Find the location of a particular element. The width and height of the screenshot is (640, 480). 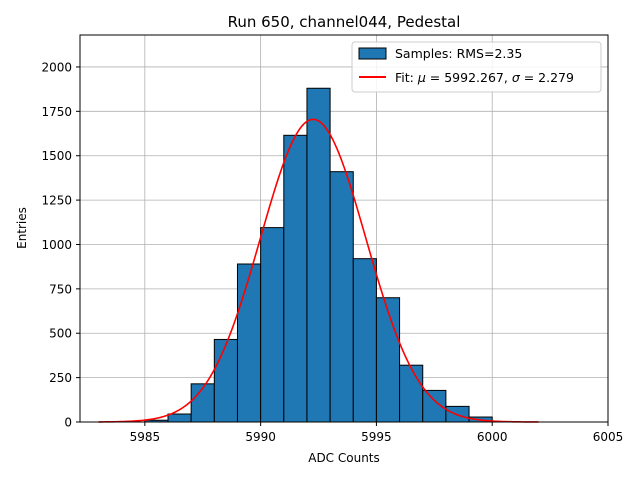

legend-fit-mu-value: = 5992.267, is located at coordinates (469, 77).